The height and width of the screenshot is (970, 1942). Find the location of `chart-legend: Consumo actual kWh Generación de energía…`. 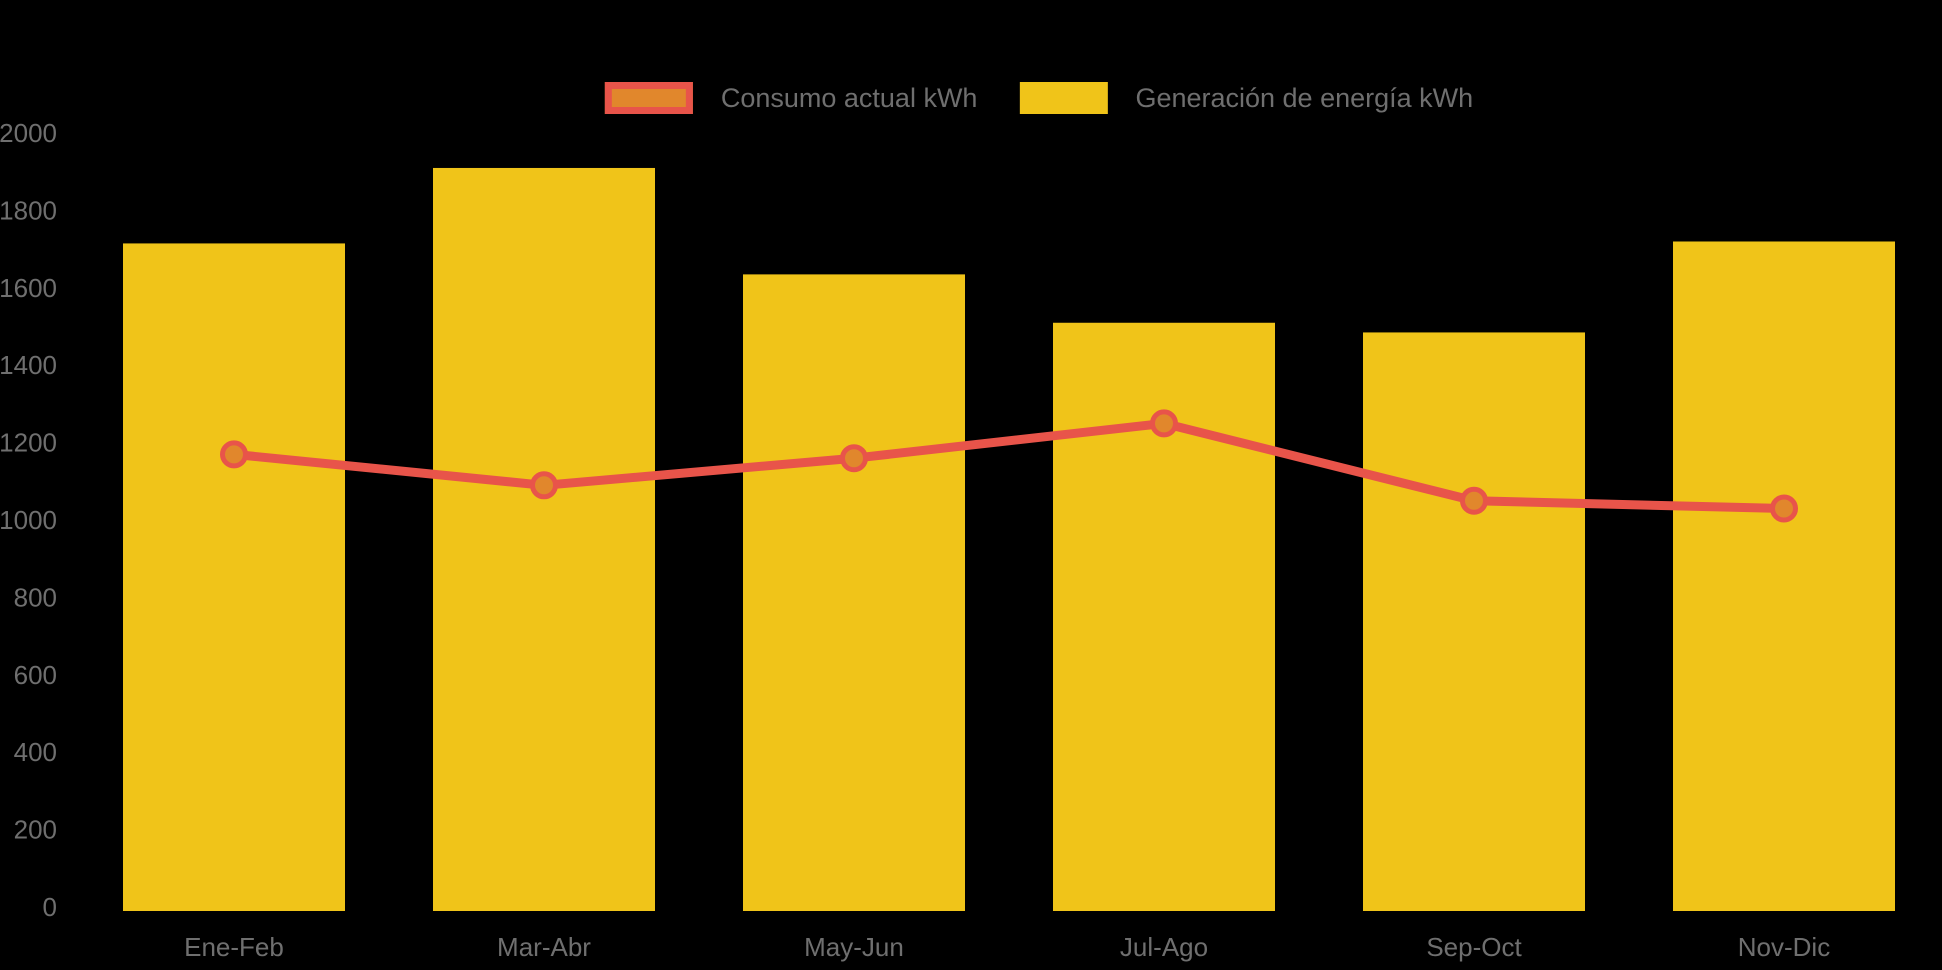

chart-legend: Consumo actual kWh Generación de energía… is located at coordinates (1038, 98).